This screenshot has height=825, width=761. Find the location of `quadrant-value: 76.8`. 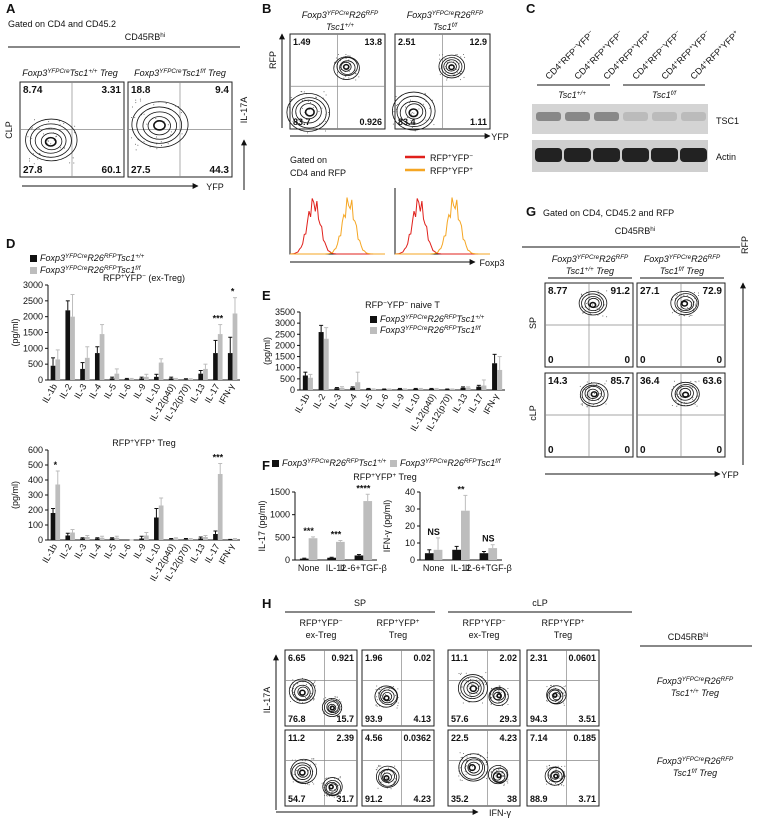

quadrant-value: 76.8 is located at coordinates (297, 719).